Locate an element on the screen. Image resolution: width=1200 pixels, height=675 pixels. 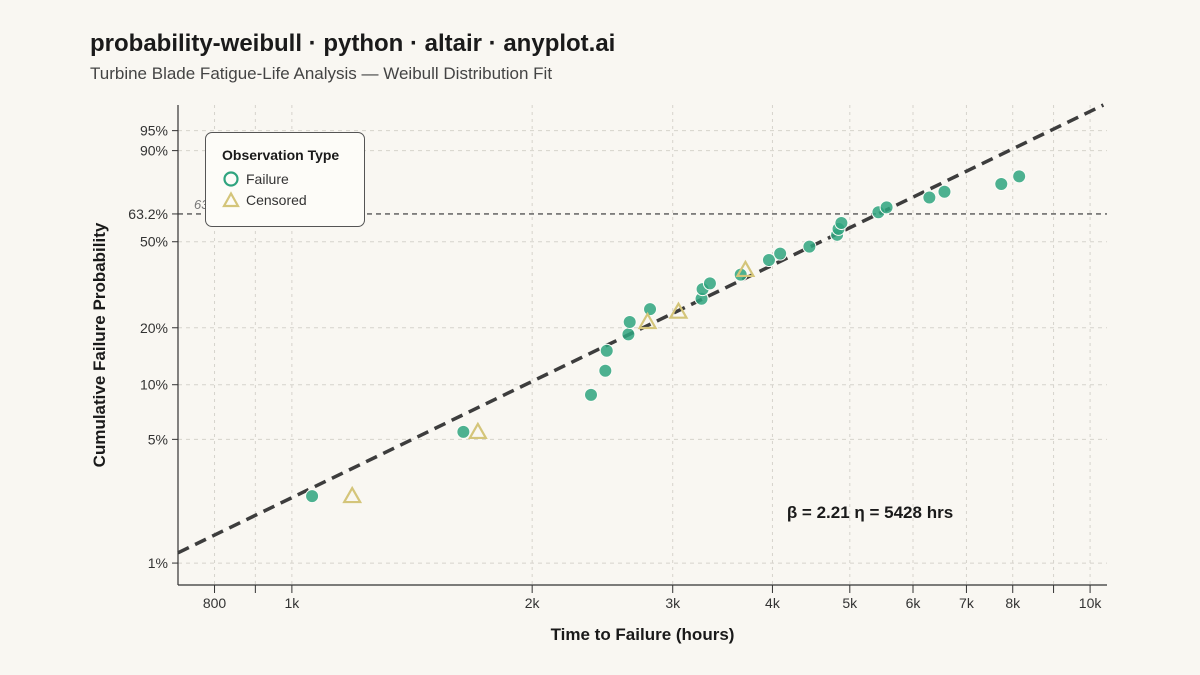
fit-parameters-label: β = 2.21 η = 5428 hrs is located at coordinates (870, 512).